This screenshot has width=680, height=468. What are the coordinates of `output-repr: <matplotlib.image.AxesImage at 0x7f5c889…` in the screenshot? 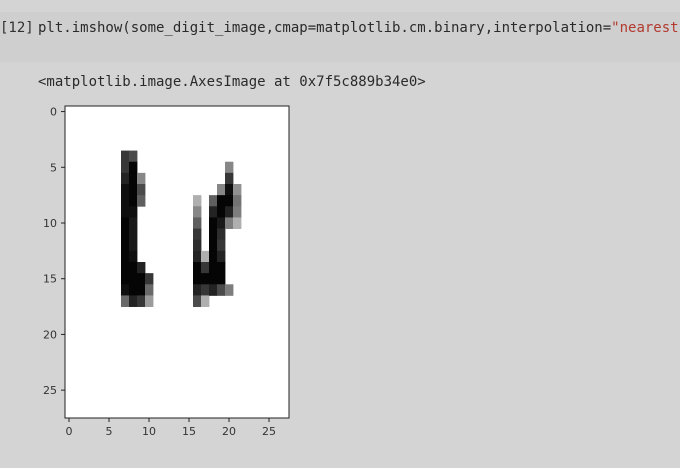 It's located at (232, 82).